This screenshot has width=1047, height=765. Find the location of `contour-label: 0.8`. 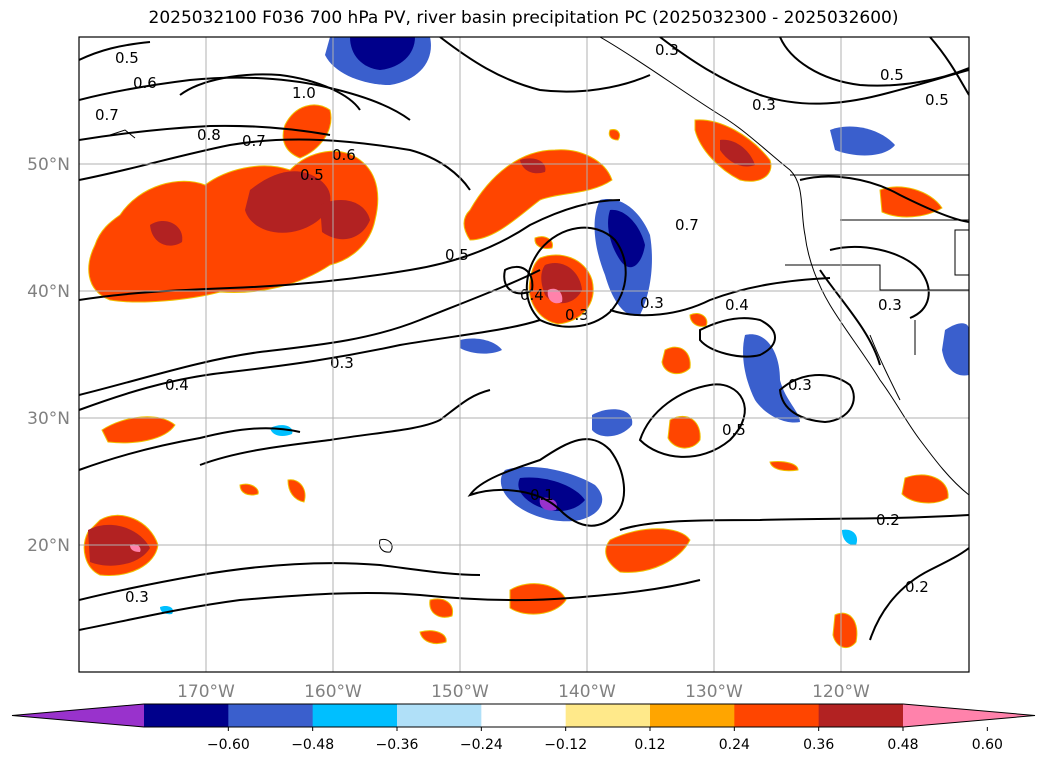

contour-label: 0.8 is located at coordinates (209, 135).